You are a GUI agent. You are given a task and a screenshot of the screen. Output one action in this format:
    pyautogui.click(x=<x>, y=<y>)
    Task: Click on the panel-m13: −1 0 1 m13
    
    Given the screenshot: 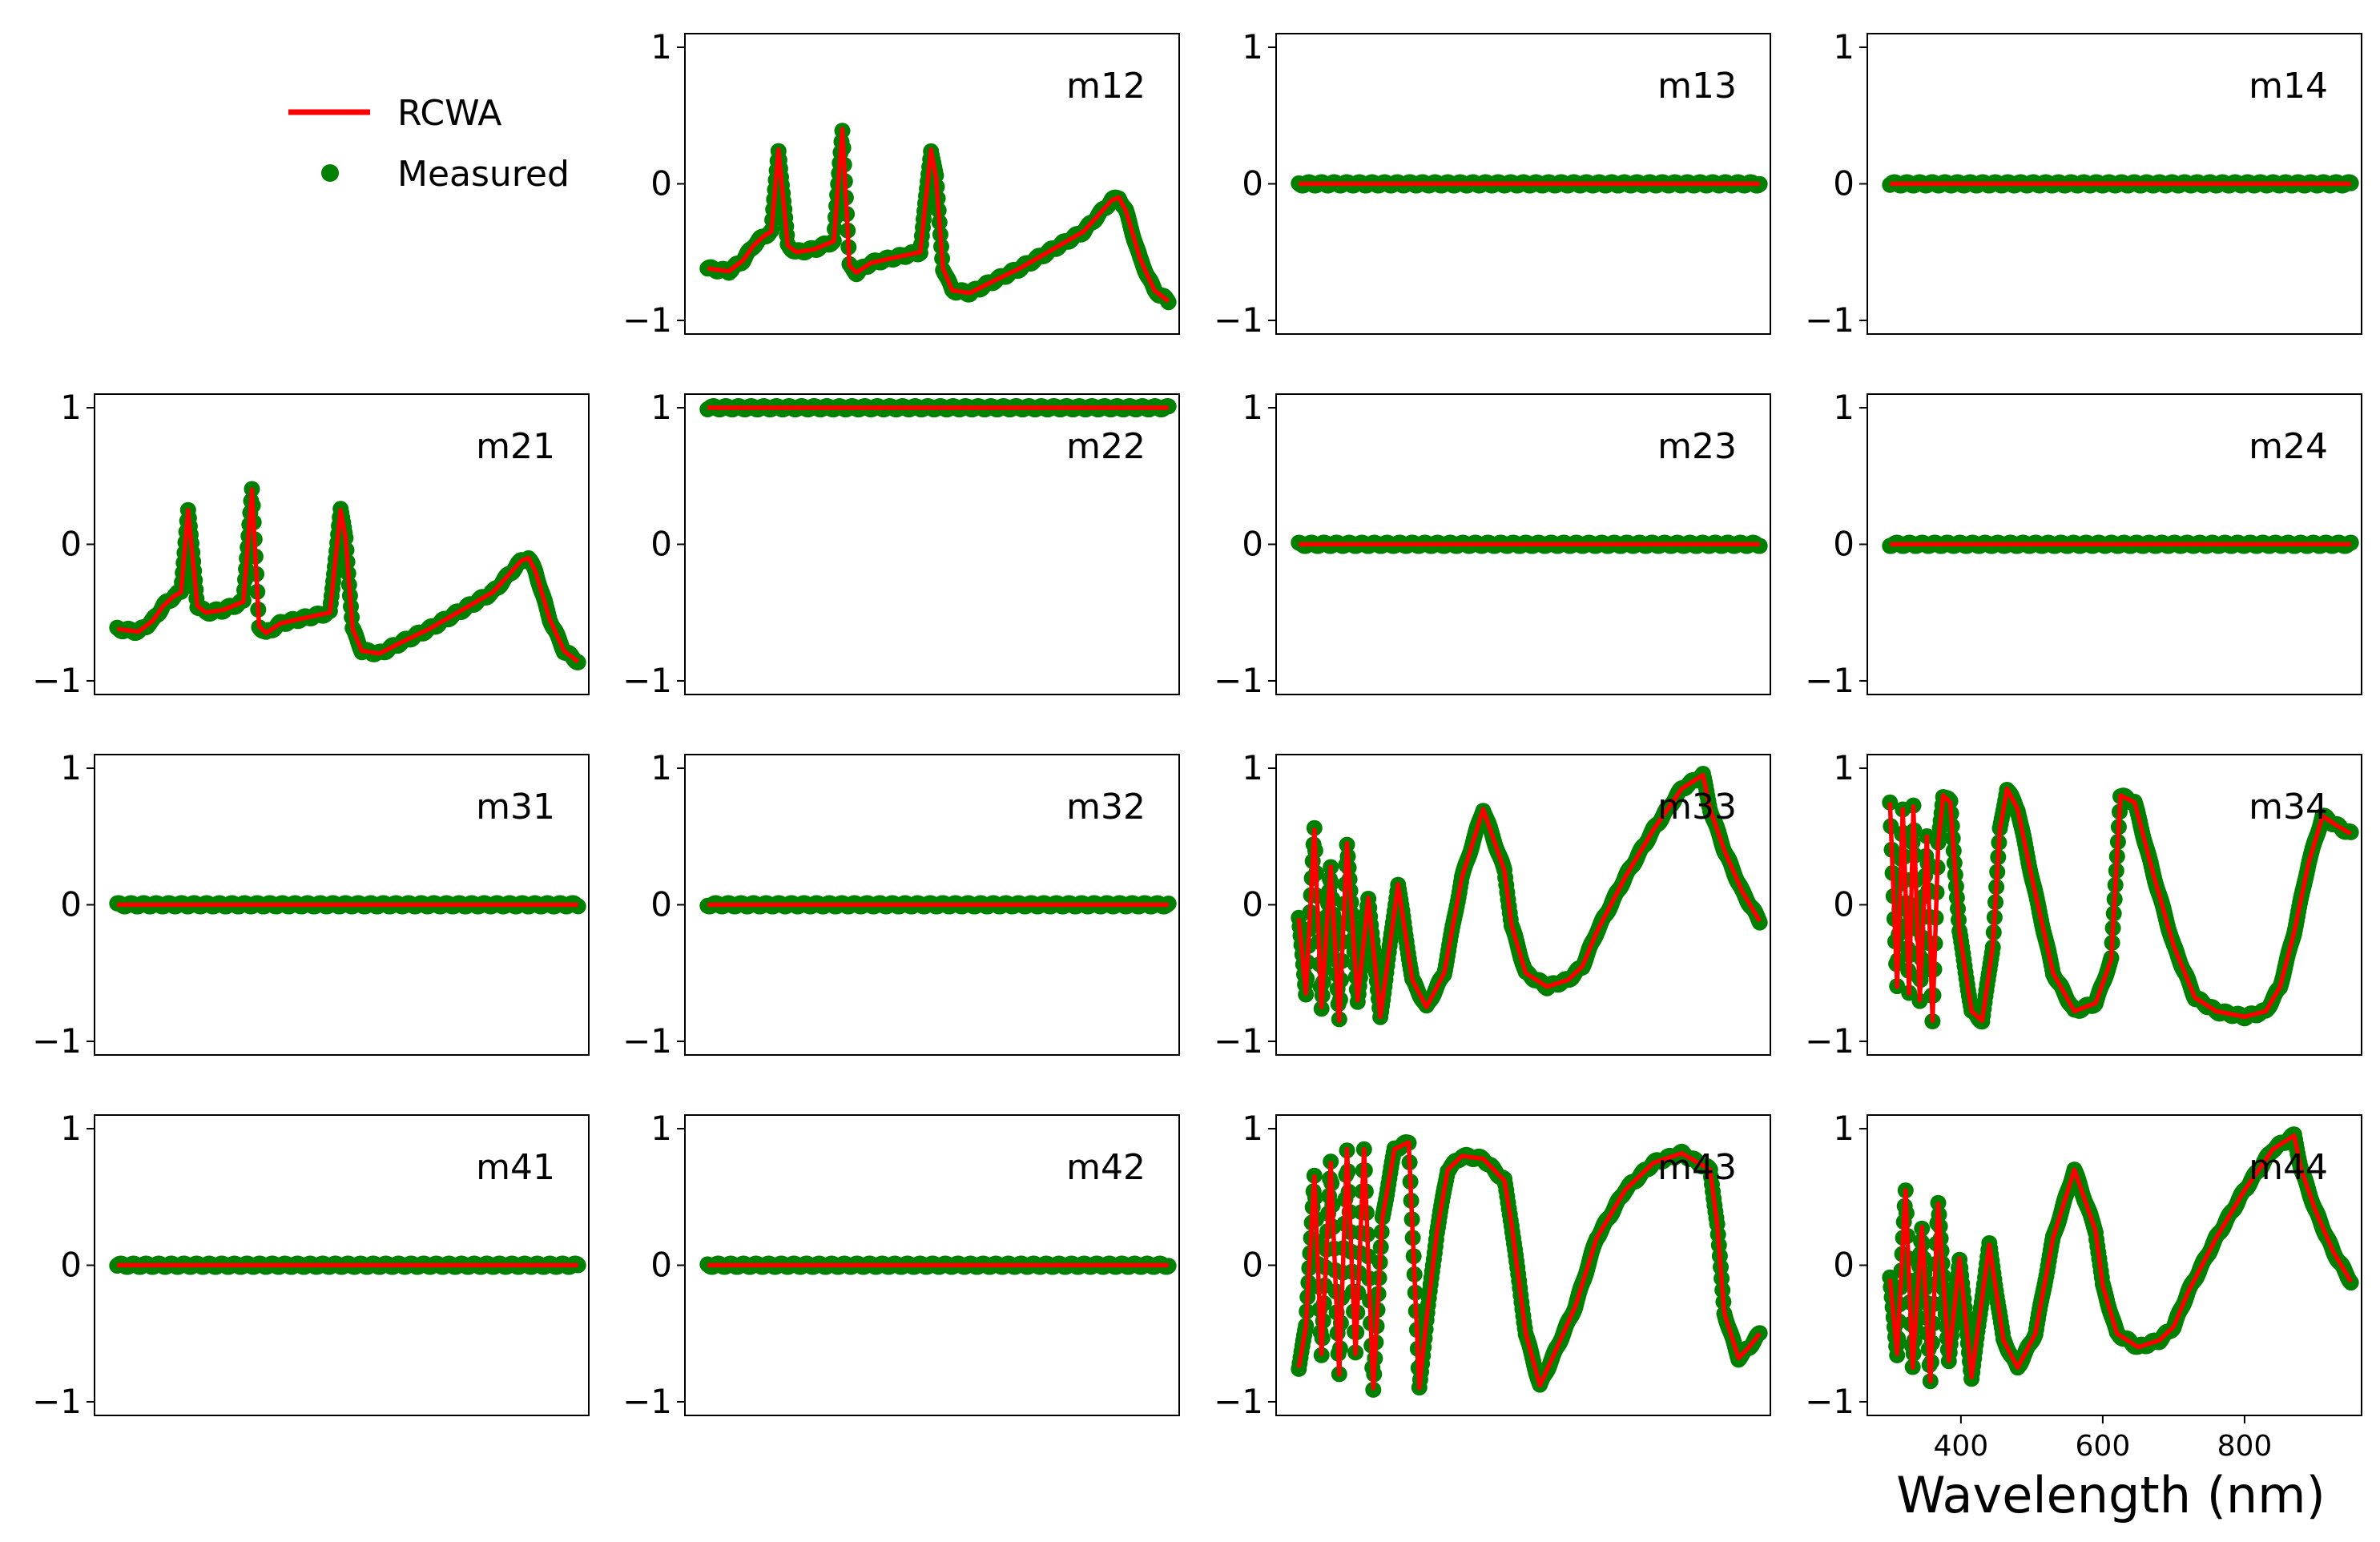 What is the action you would take?
    pyautogui.click(x=1492, y=183)
    